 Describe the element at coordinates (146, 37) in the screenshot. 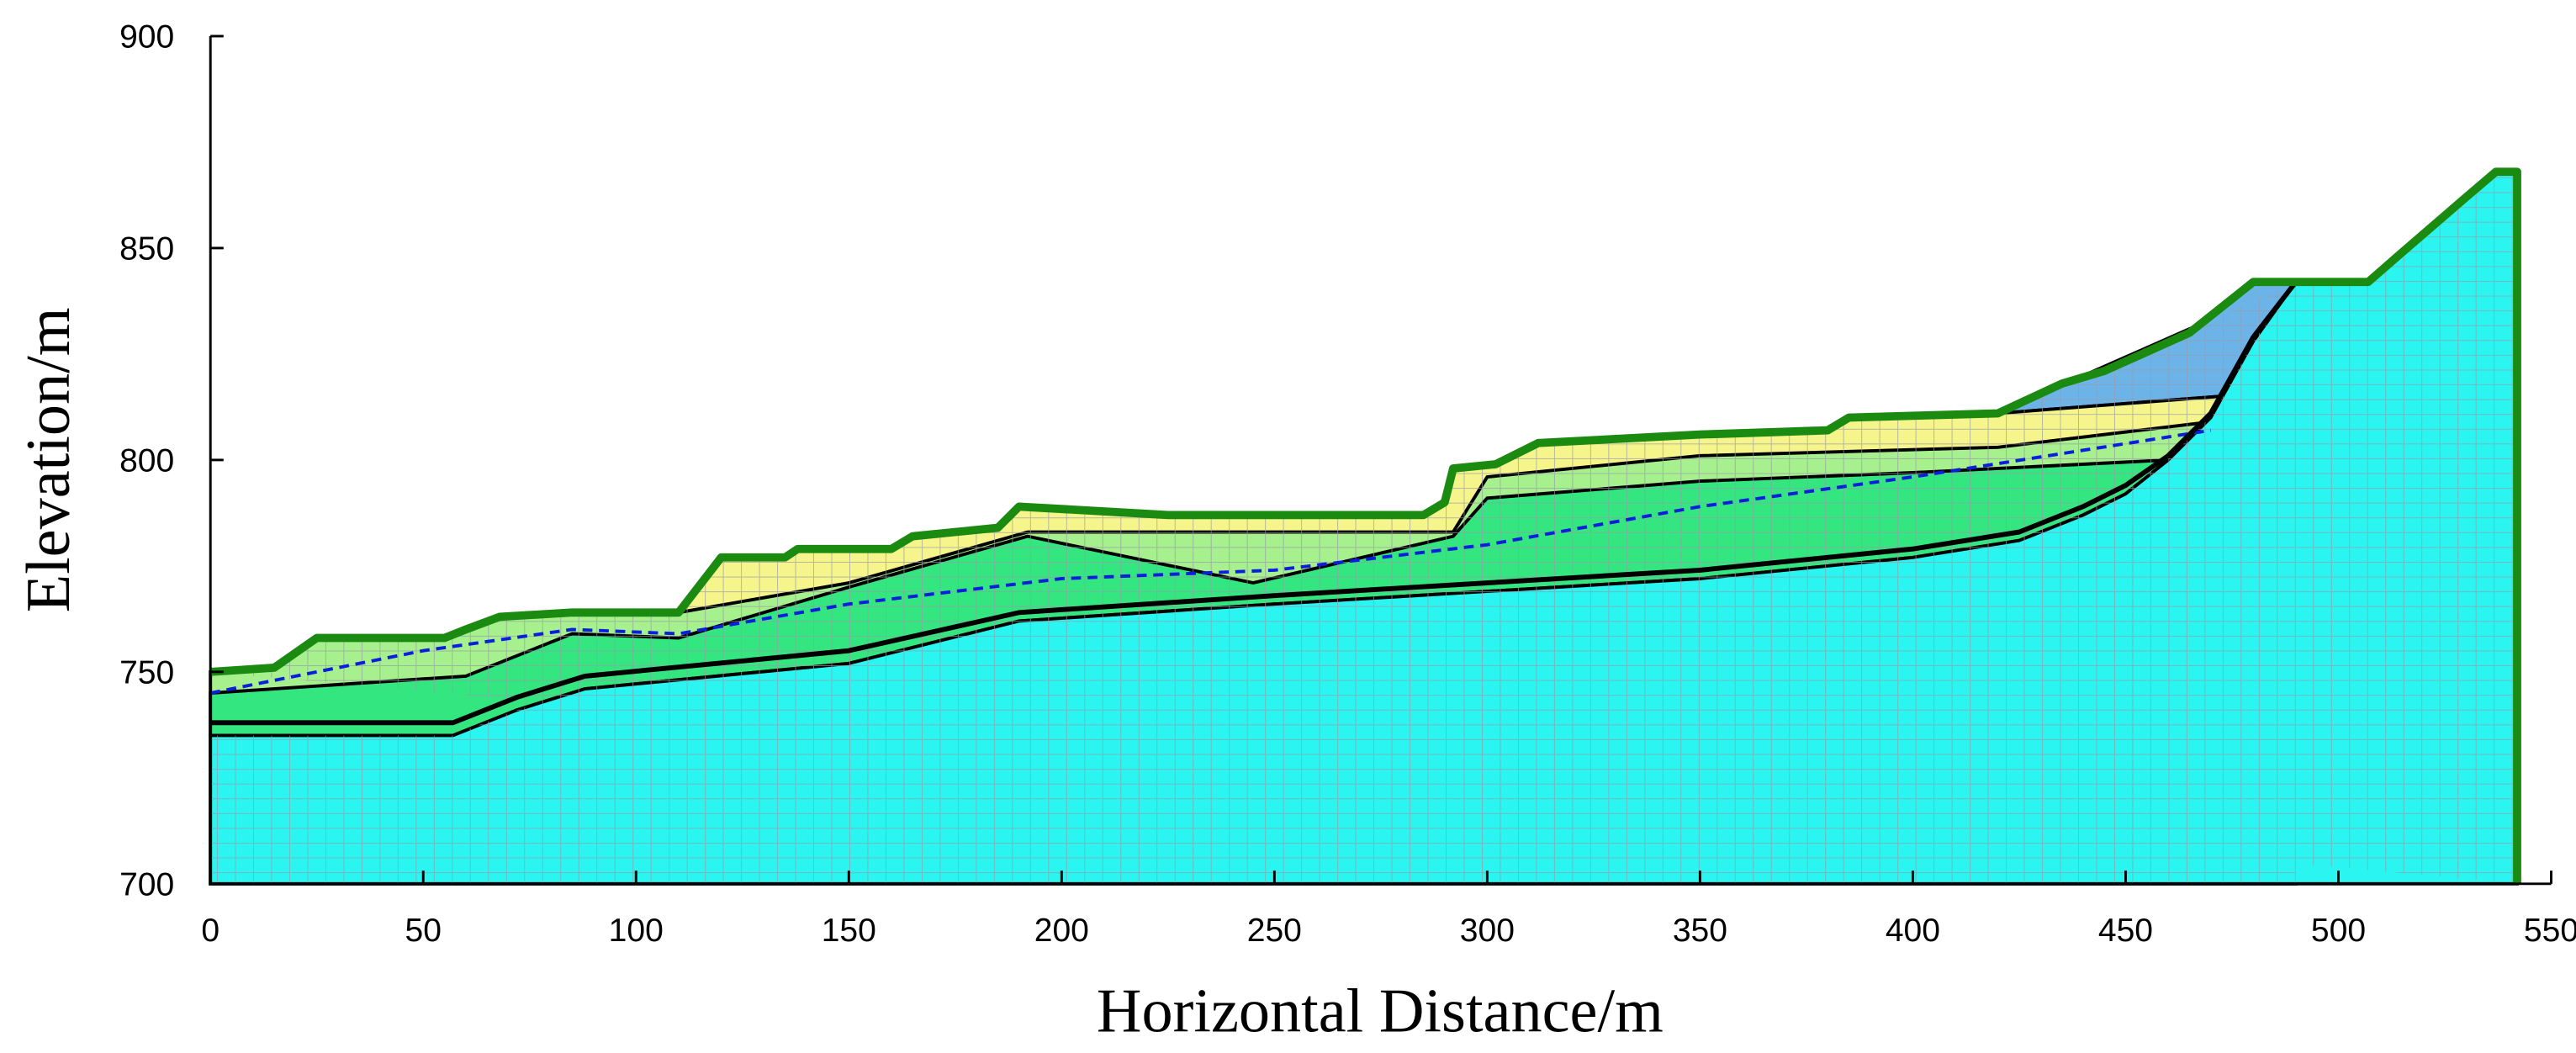

I see `y-tick-label: 900` at that location.